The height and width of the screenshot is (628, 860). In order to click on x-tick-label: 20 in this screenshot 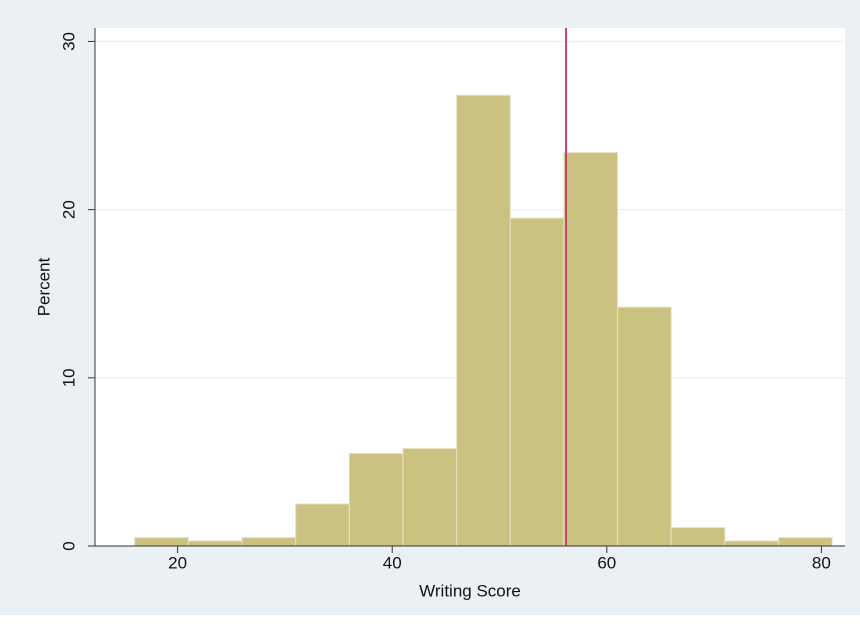, I will do `click(177, 562)`.